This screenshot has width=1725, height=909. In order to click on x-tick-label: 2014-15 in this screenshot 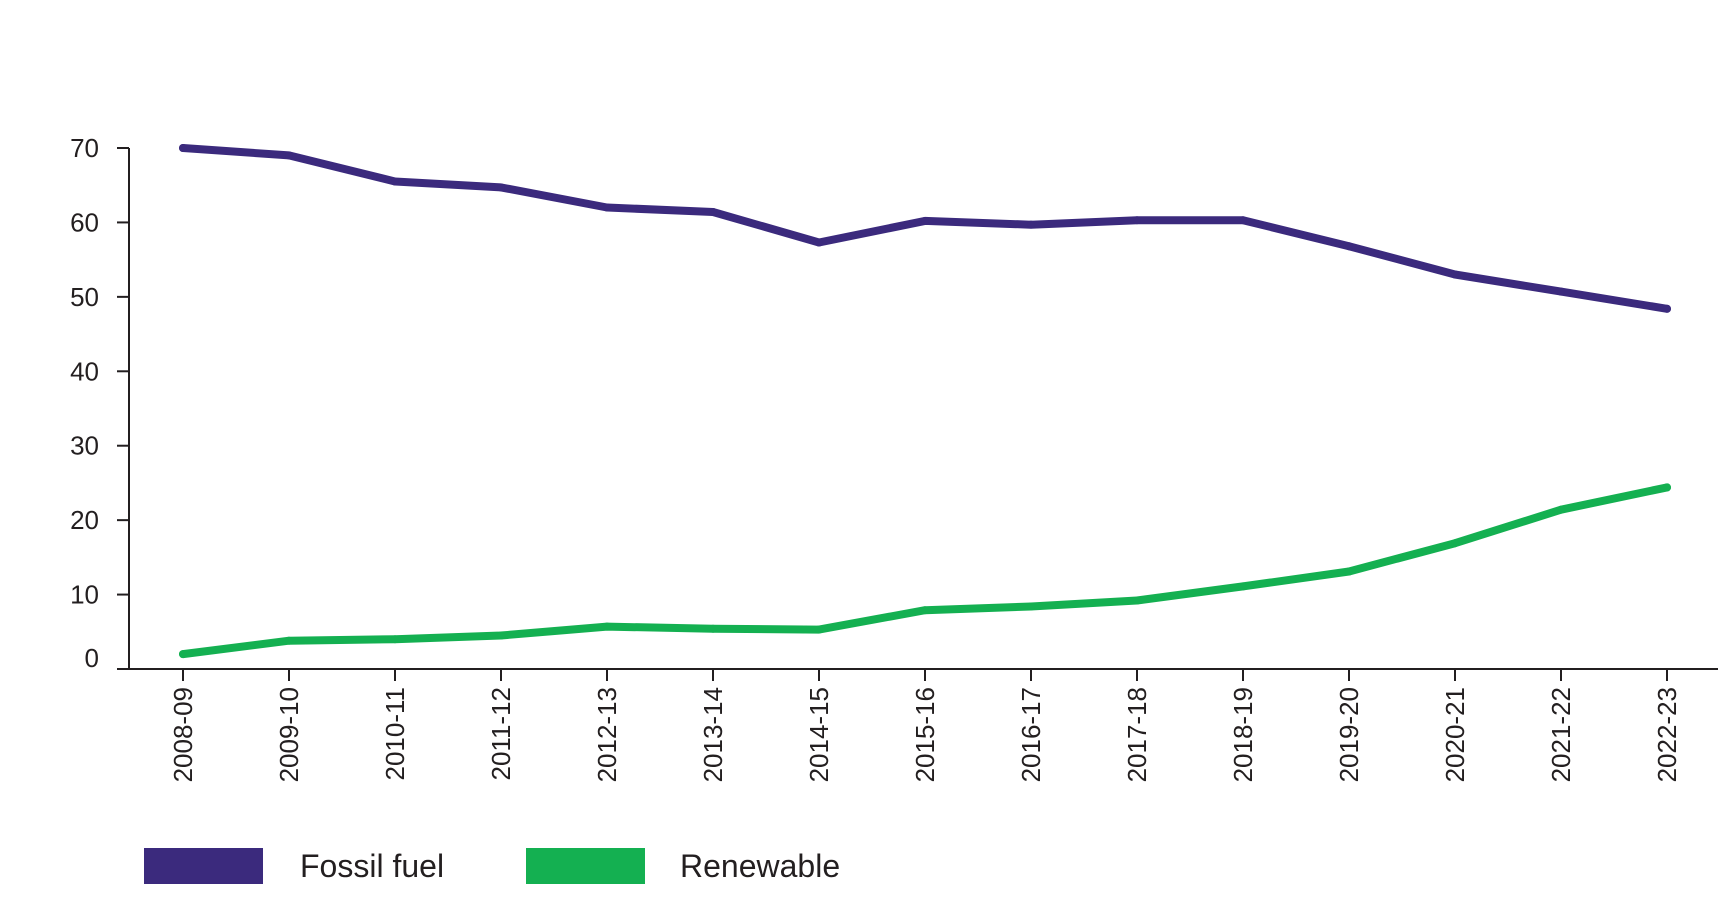, I will do `click(819, 734)`.